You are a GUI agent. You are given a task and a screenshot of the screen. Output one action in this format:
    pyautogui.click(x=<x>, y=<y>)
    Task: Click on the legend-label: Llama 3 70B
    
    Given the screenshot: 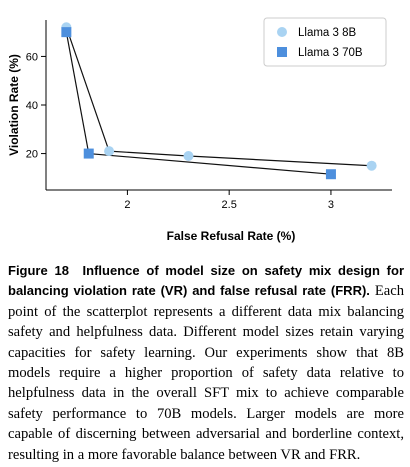 What is the action you would take?
    pyautogui.click(x=330, y=53)
    